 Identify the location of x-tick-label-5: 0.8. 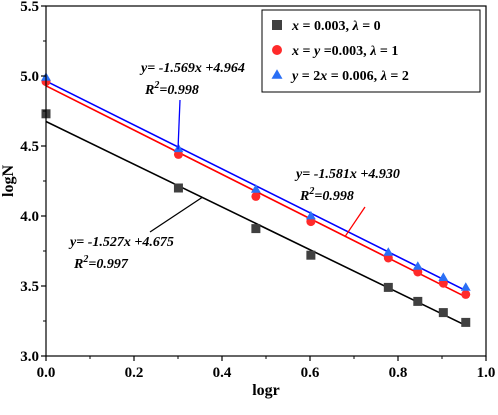
(398, 373).